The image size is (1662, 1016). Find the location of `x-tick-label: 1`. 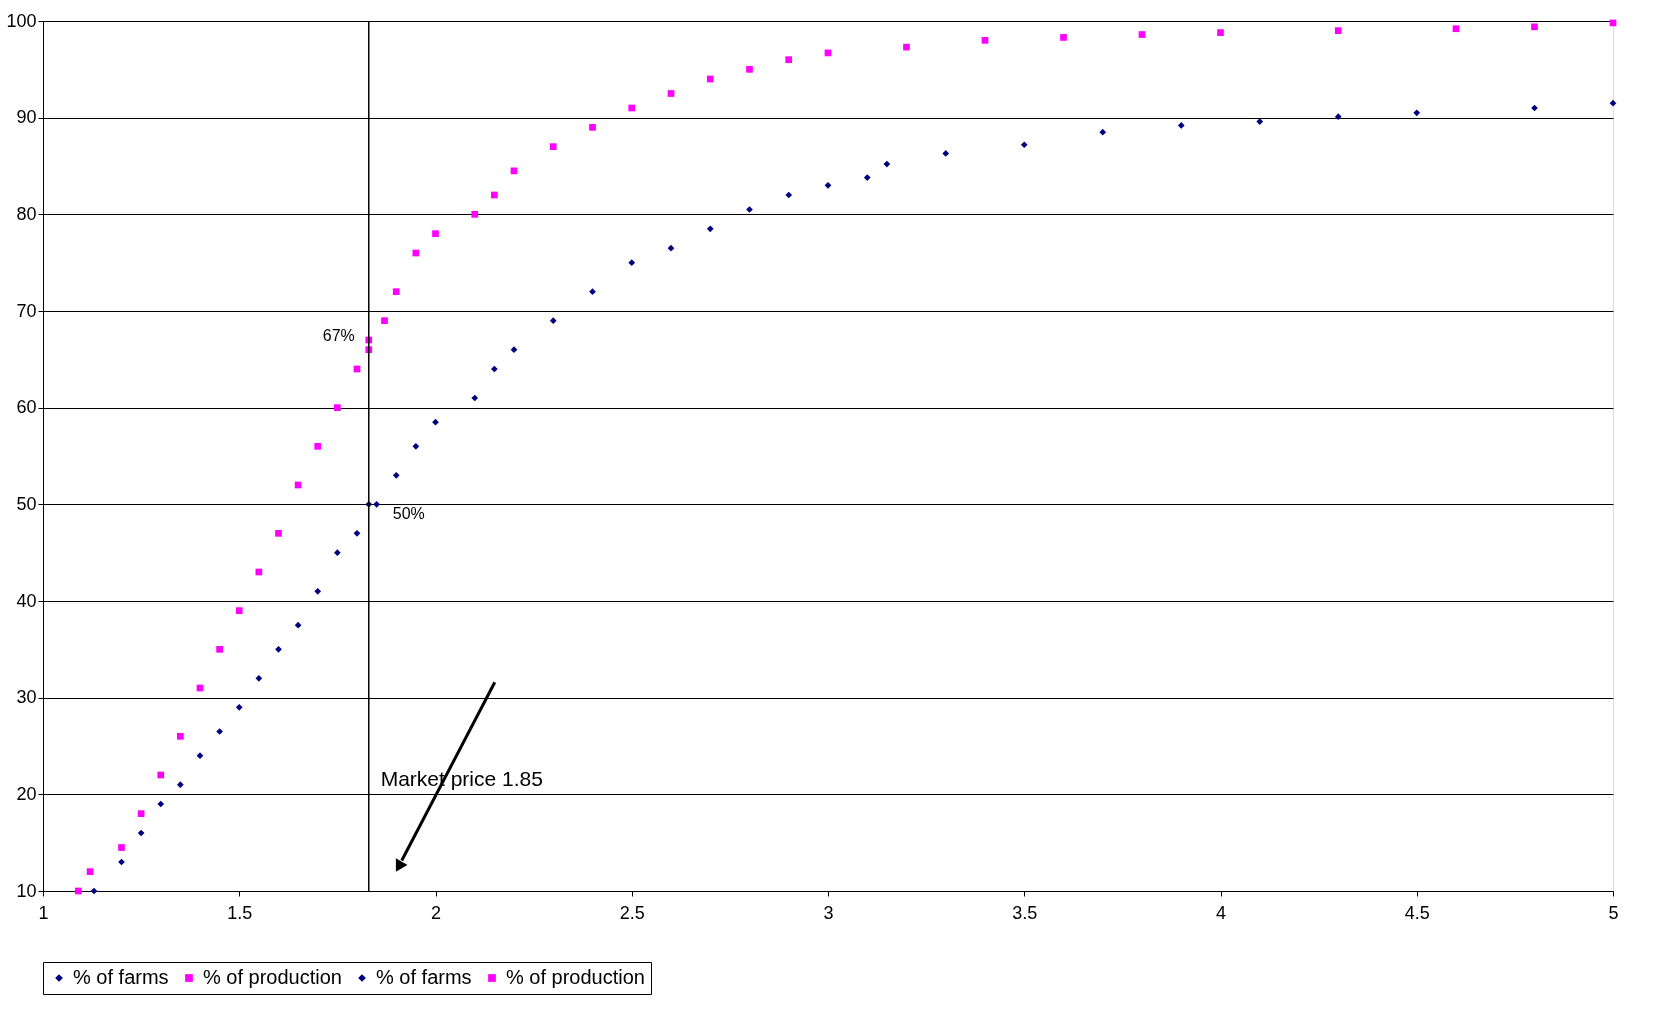

x-tick-label: 1 is located at coordinates (43, 912).